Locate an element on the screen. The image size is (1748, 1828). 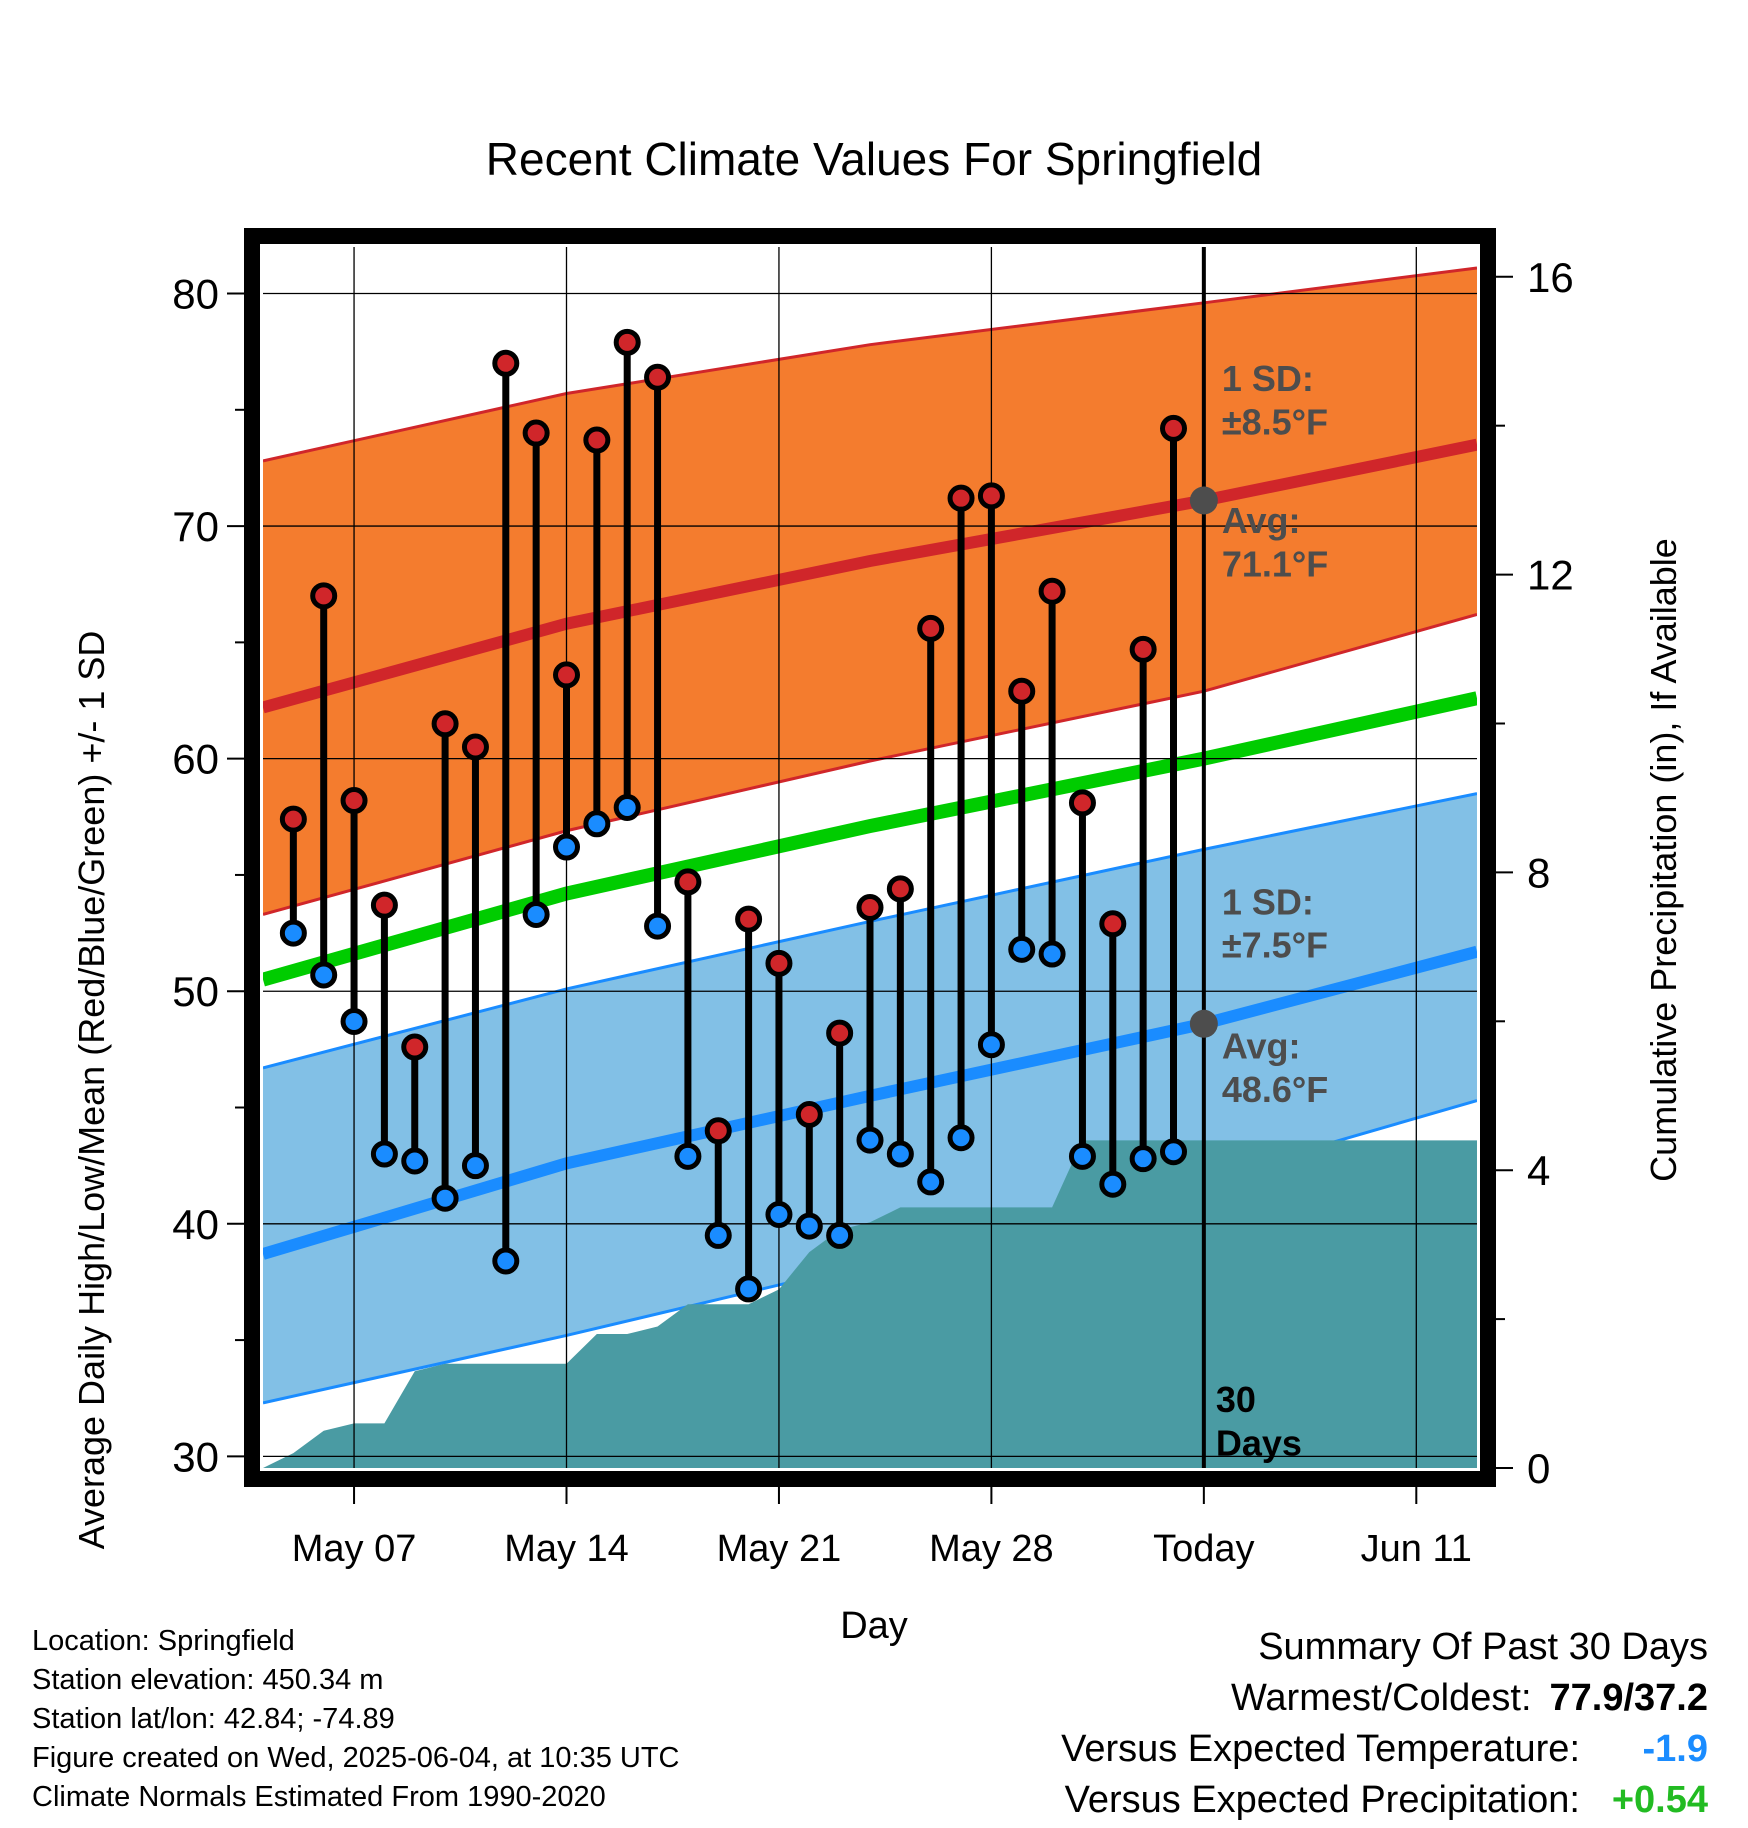
summary-row-precip: Versus Expected Precipitation: +0.54 is located at coordinates (1384, 1800).